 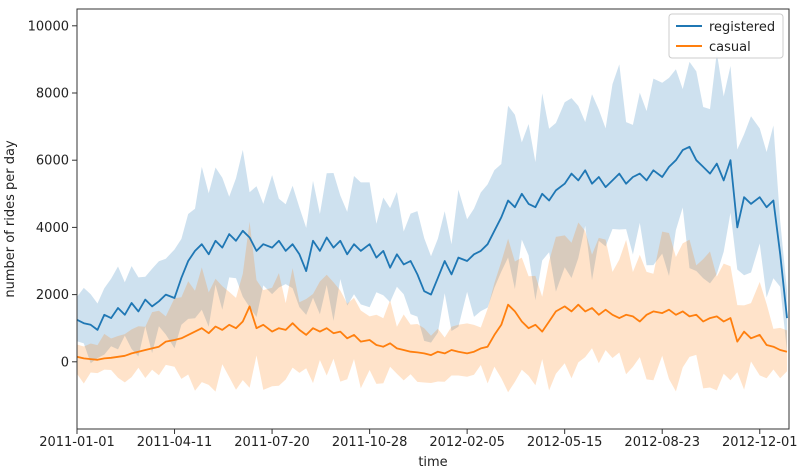 I want to click on y-tick-label: 0, so click(x=65, y=362).